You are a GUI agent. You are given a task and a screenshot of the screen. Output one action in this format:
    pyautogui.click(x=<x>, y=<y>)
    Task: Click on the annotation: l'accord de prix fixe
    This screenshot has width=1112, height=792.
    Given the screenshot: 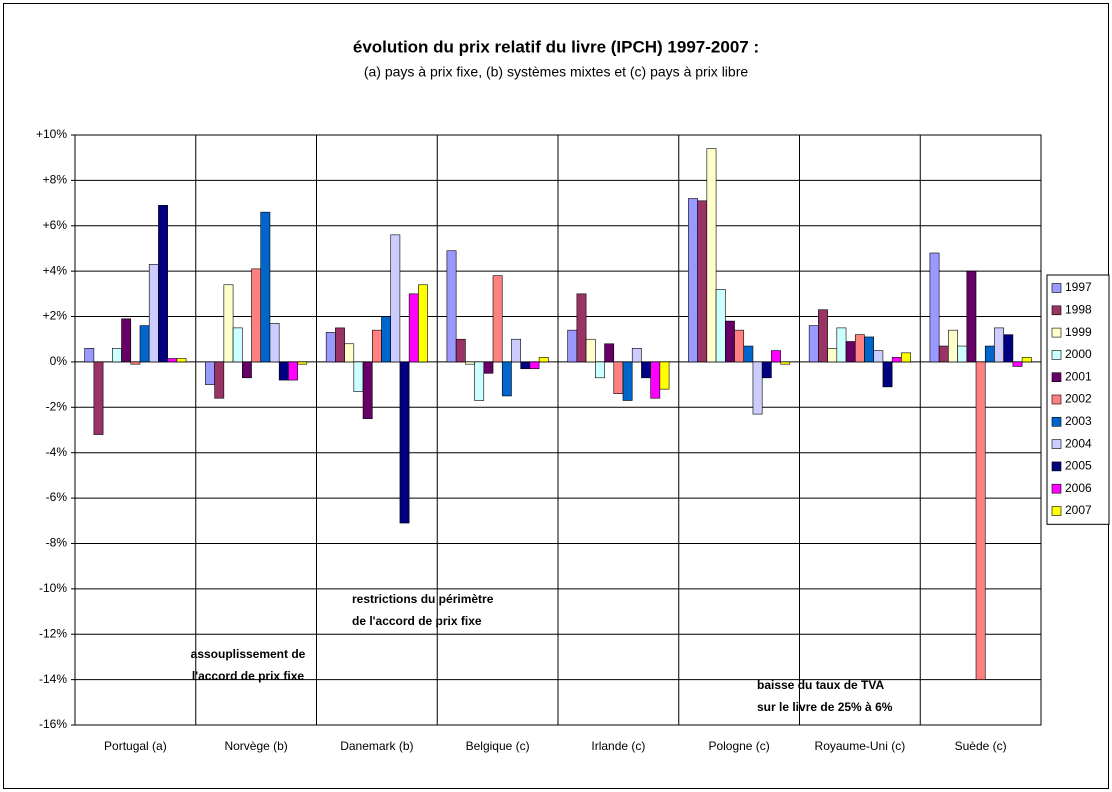 What is the action you would take?
    pyautogui.click(x=248, y=676)
    